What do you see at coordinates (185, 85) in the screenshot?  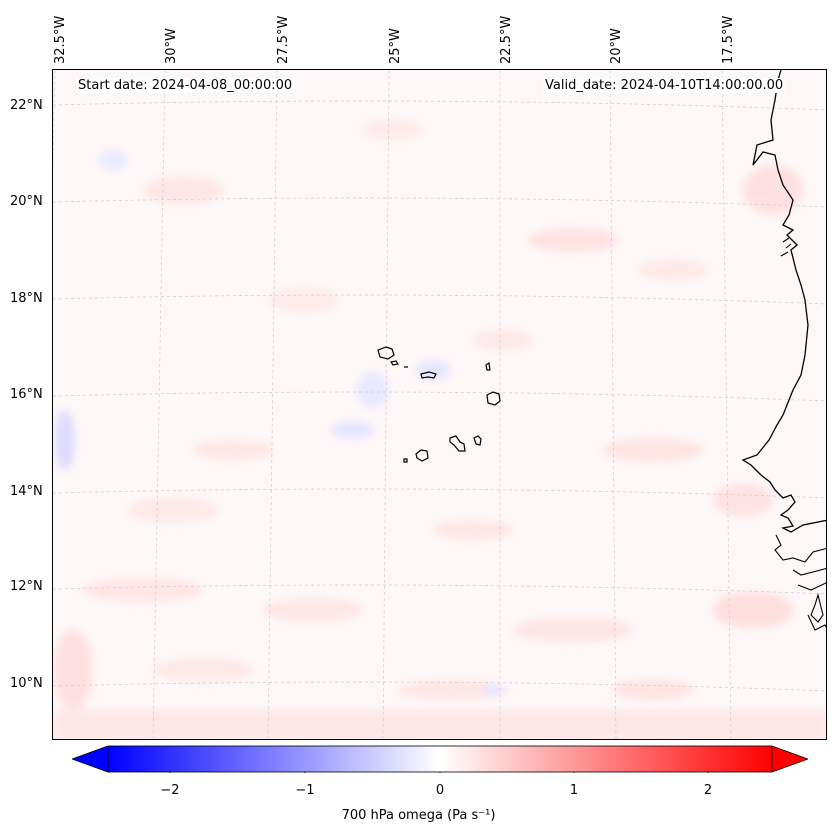 I see `start-date-label: Start date: 2024-04-08_00:00:00` at bounding box center [185, 85].